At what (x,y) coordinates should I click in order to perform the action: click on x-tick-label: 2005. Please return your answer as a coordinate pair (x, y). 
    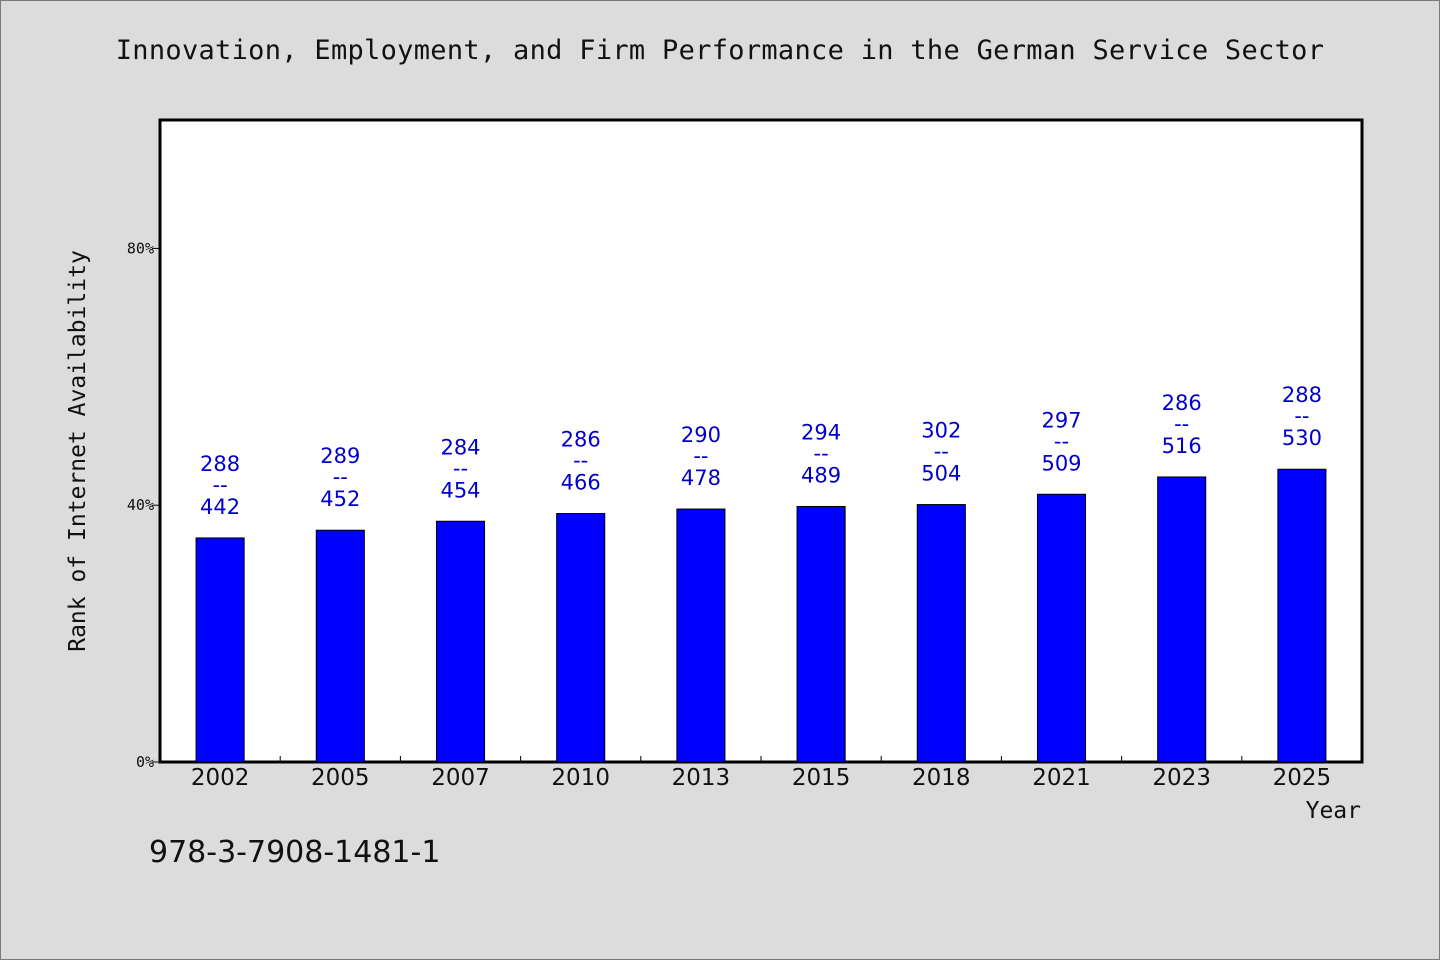
    Looking at the image, I should click on (340, 778).